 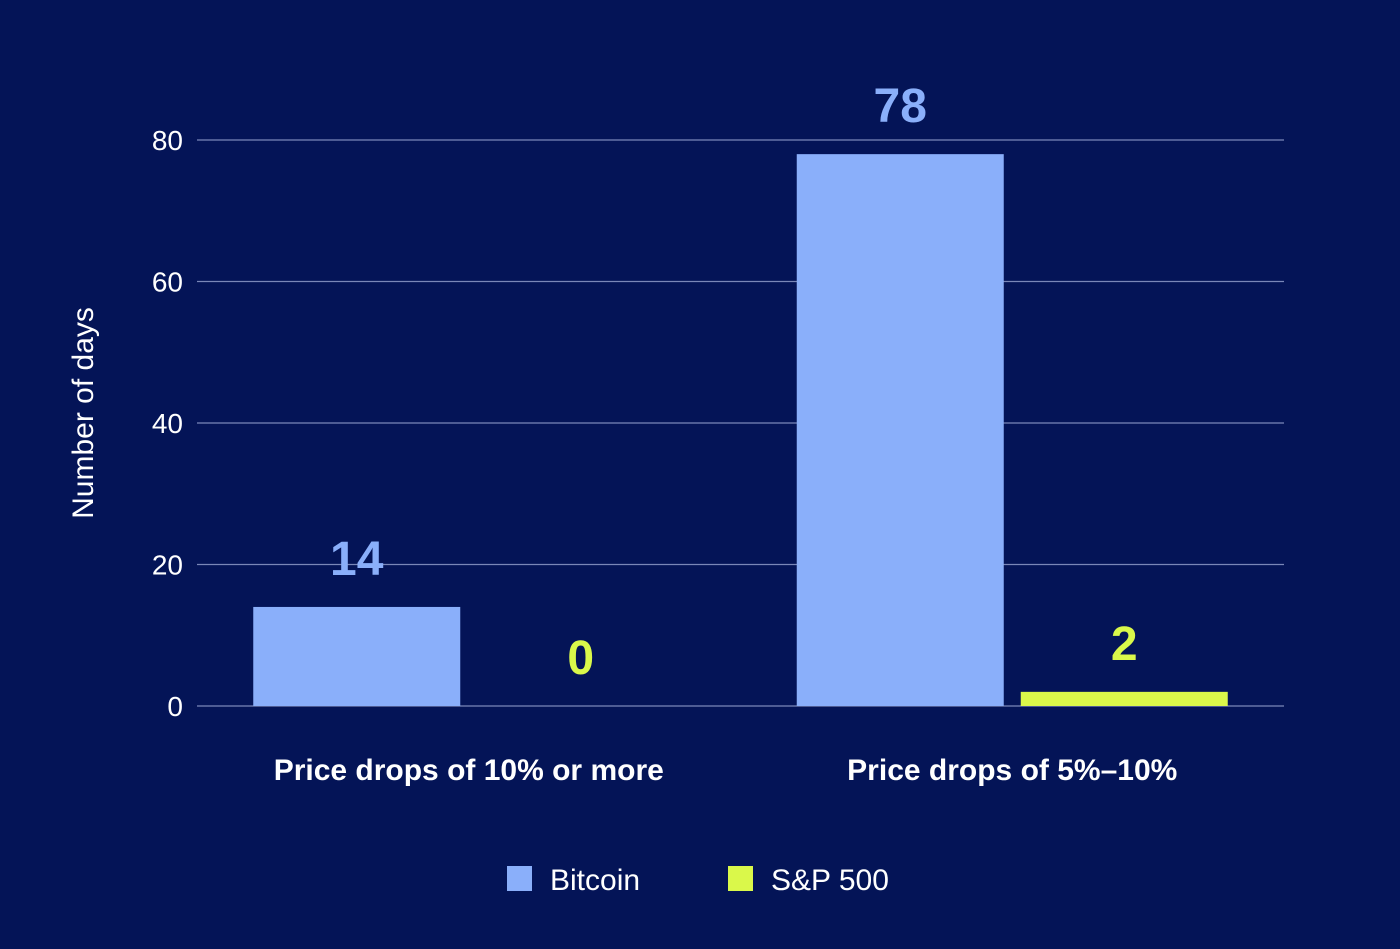 I want to click on data-label: 0, so click(x=580, y=658).